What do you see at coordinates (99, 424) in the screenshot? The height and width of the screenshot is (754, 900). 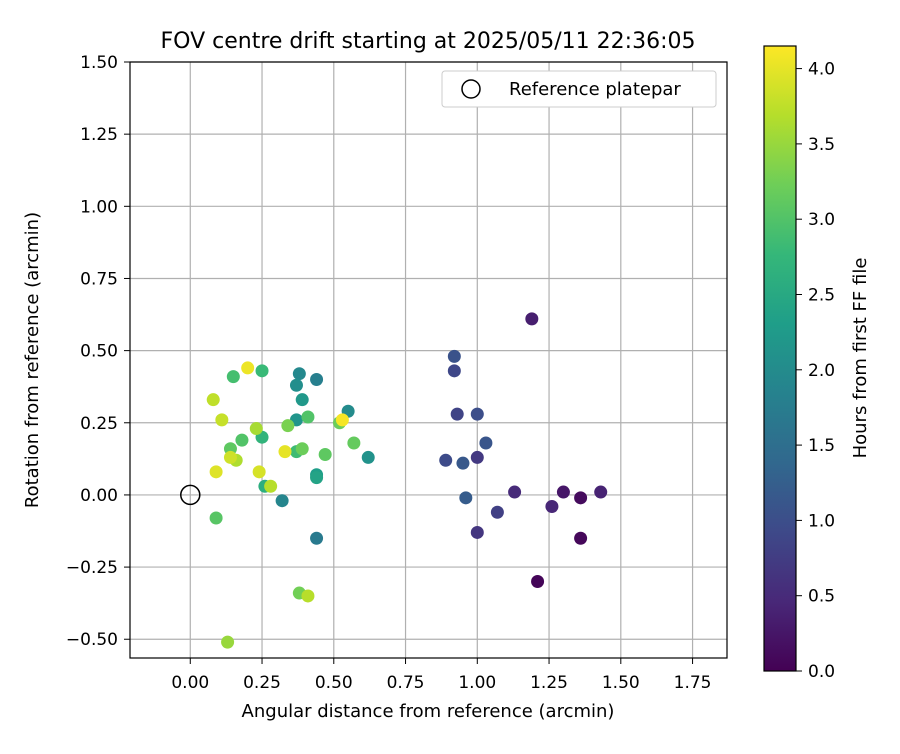 I see `y-tick-label: 0.25` at bounding box center [99, 424].